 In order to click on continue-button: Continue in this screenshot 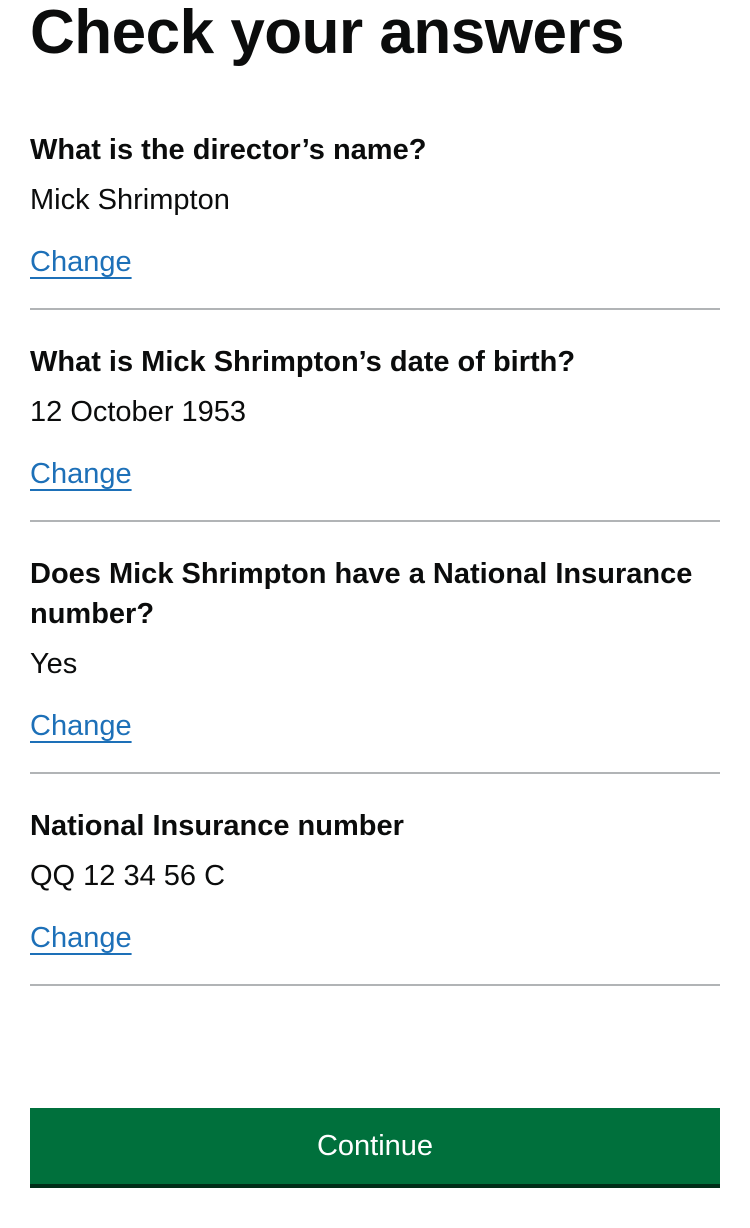, I will do `click(375, 1146)`.